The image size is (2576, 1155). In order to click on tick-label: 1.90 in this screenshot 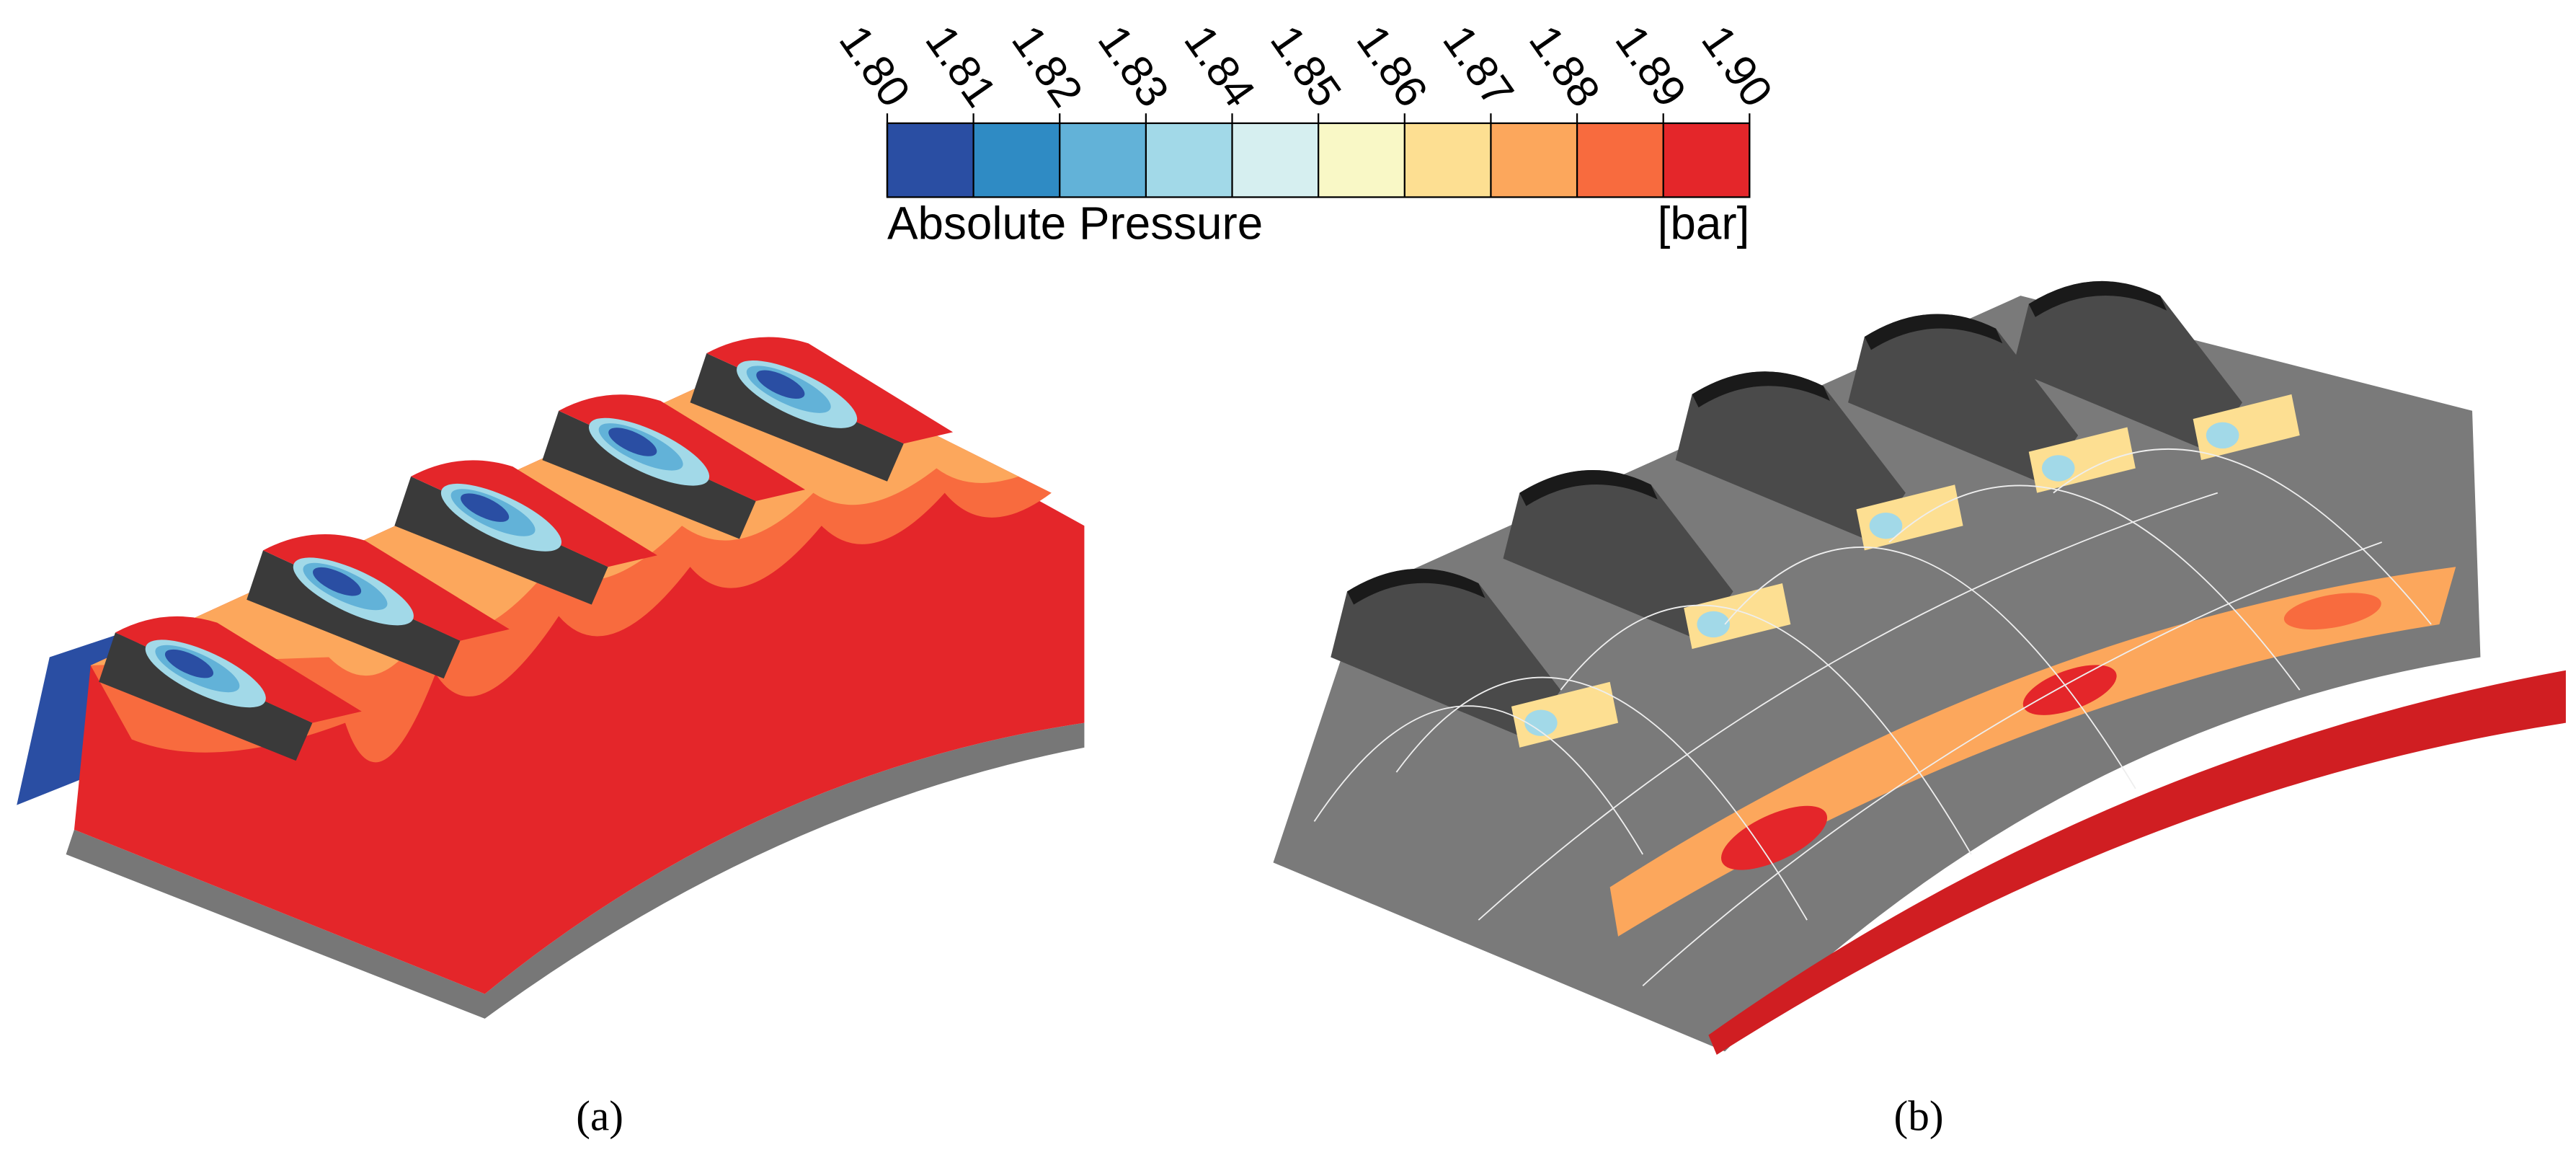, I will do `click(1737, 66)`.